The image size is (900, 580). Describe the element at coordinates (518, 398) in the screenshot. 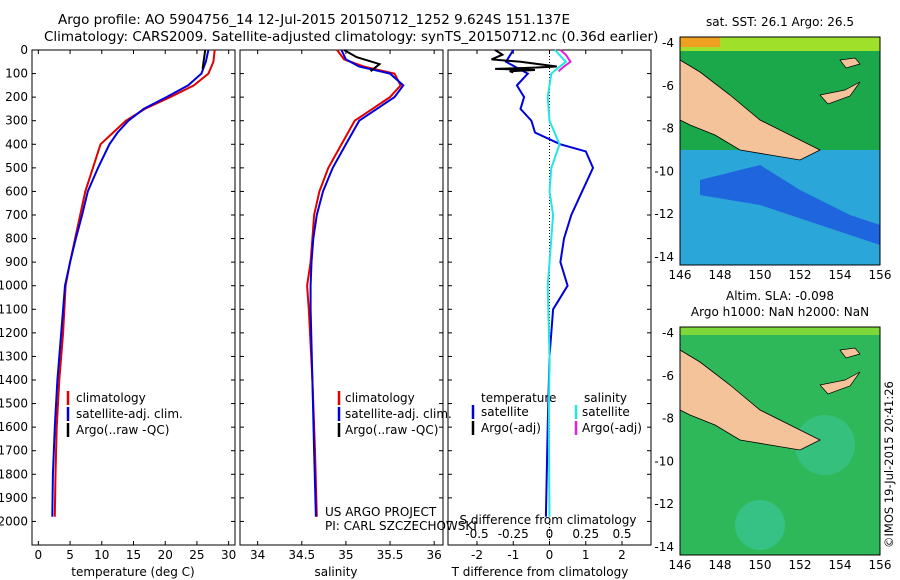

I see `diff-legend-temp-title: temperature` at that location.